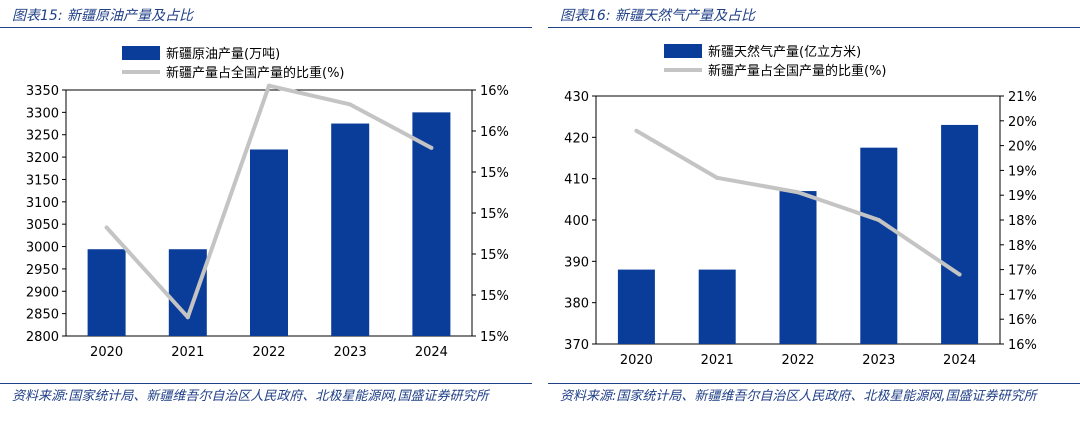  What do you see at coordinates (784, 52) in the screenshot?
I see `legend-label-bar: 新疆天然气产量(亿立方米)` at bounding box center [784, 52].